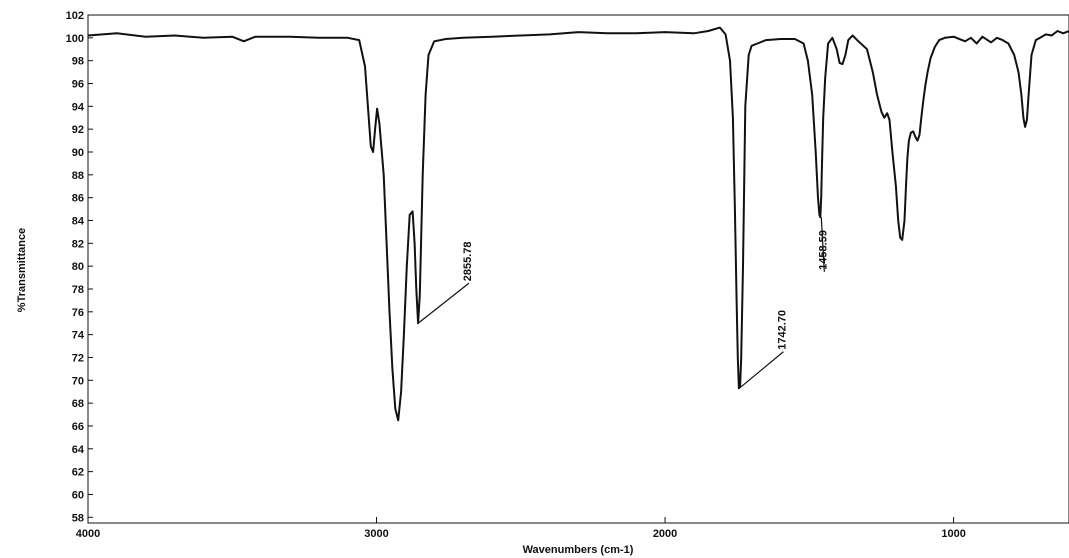  What do you see at coordinates (78, 450) in the screenshot?
I see `y-tick-label: 64` at bounding box center [78, 450].